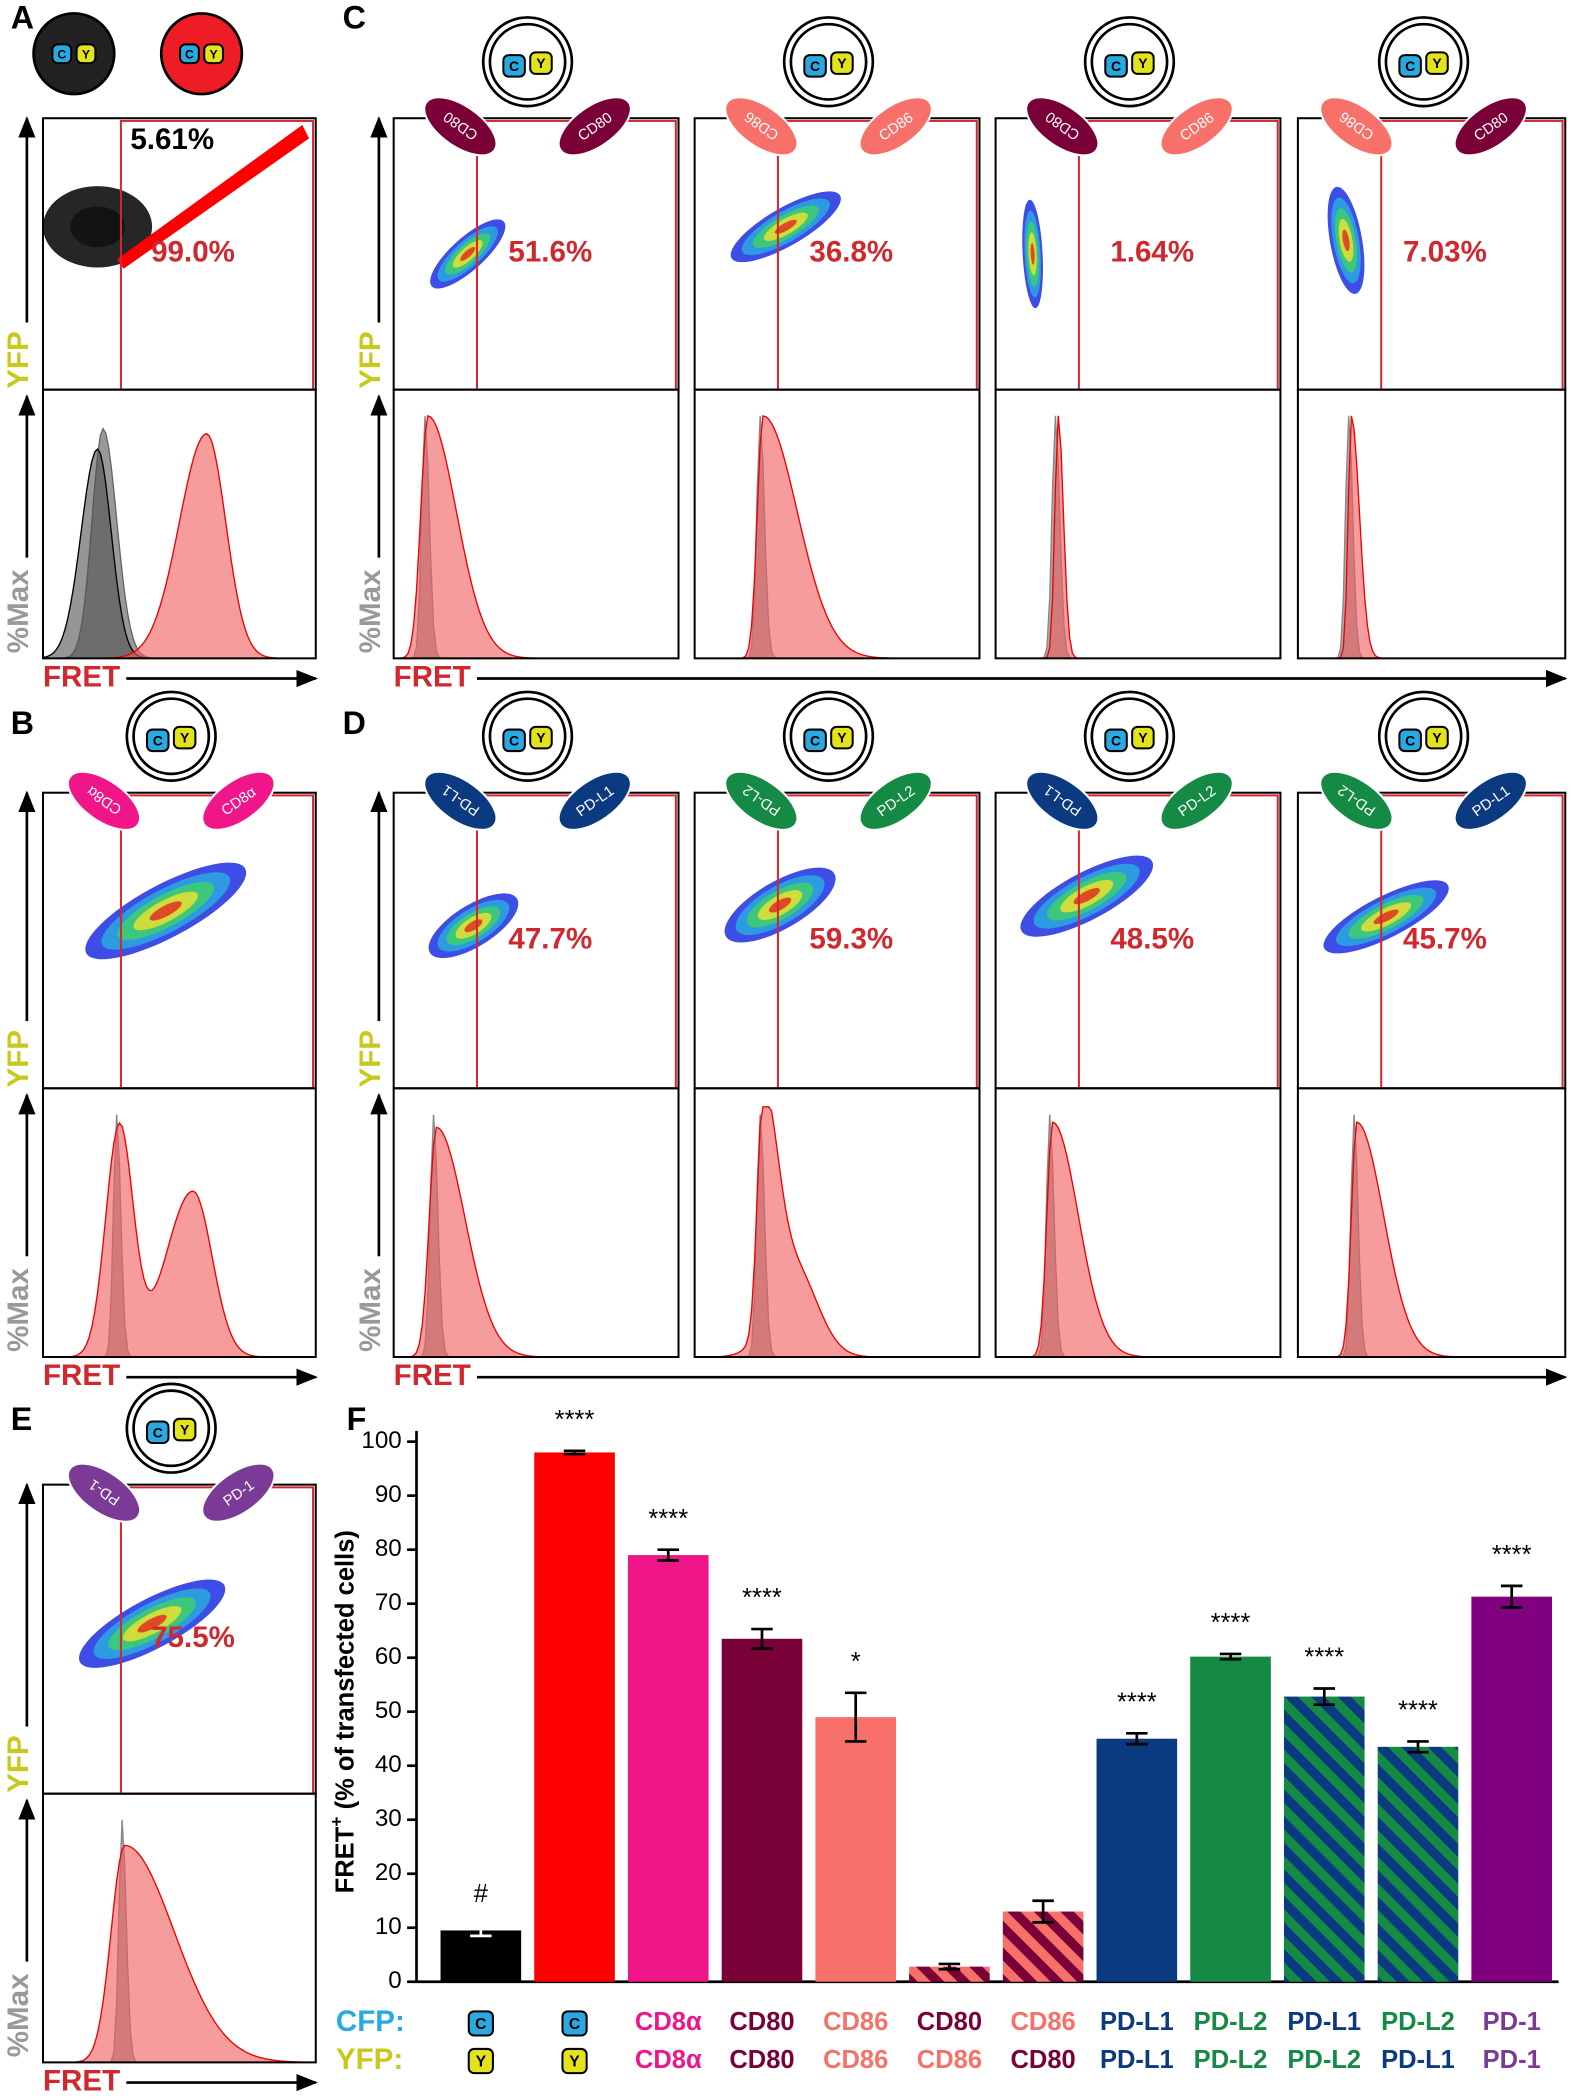  I want to click on percent-fret: 99.0%, so click(193, 252).